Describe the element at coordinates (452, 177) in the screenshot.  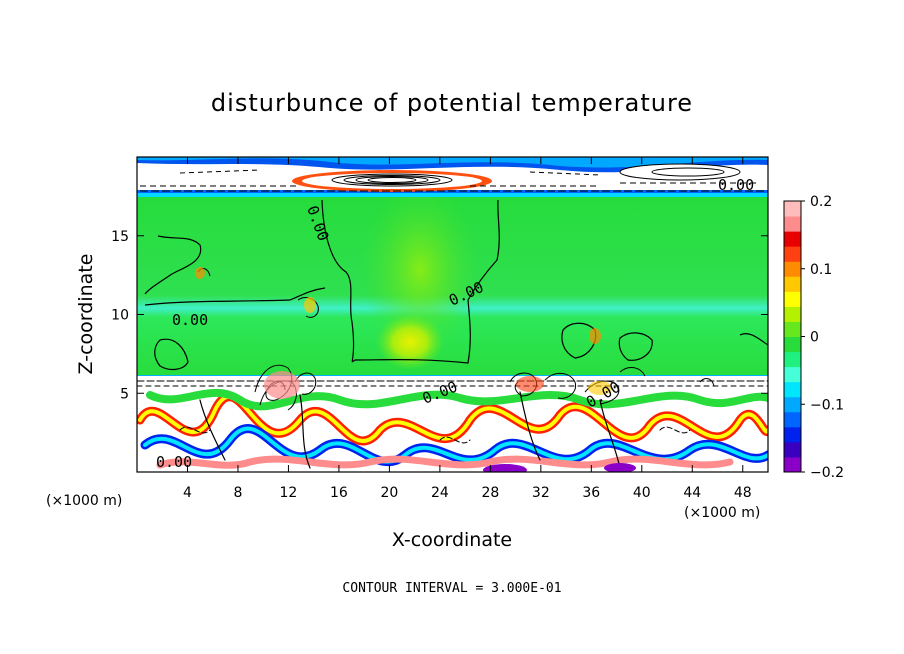
I see `upper-layer-field` at that location.